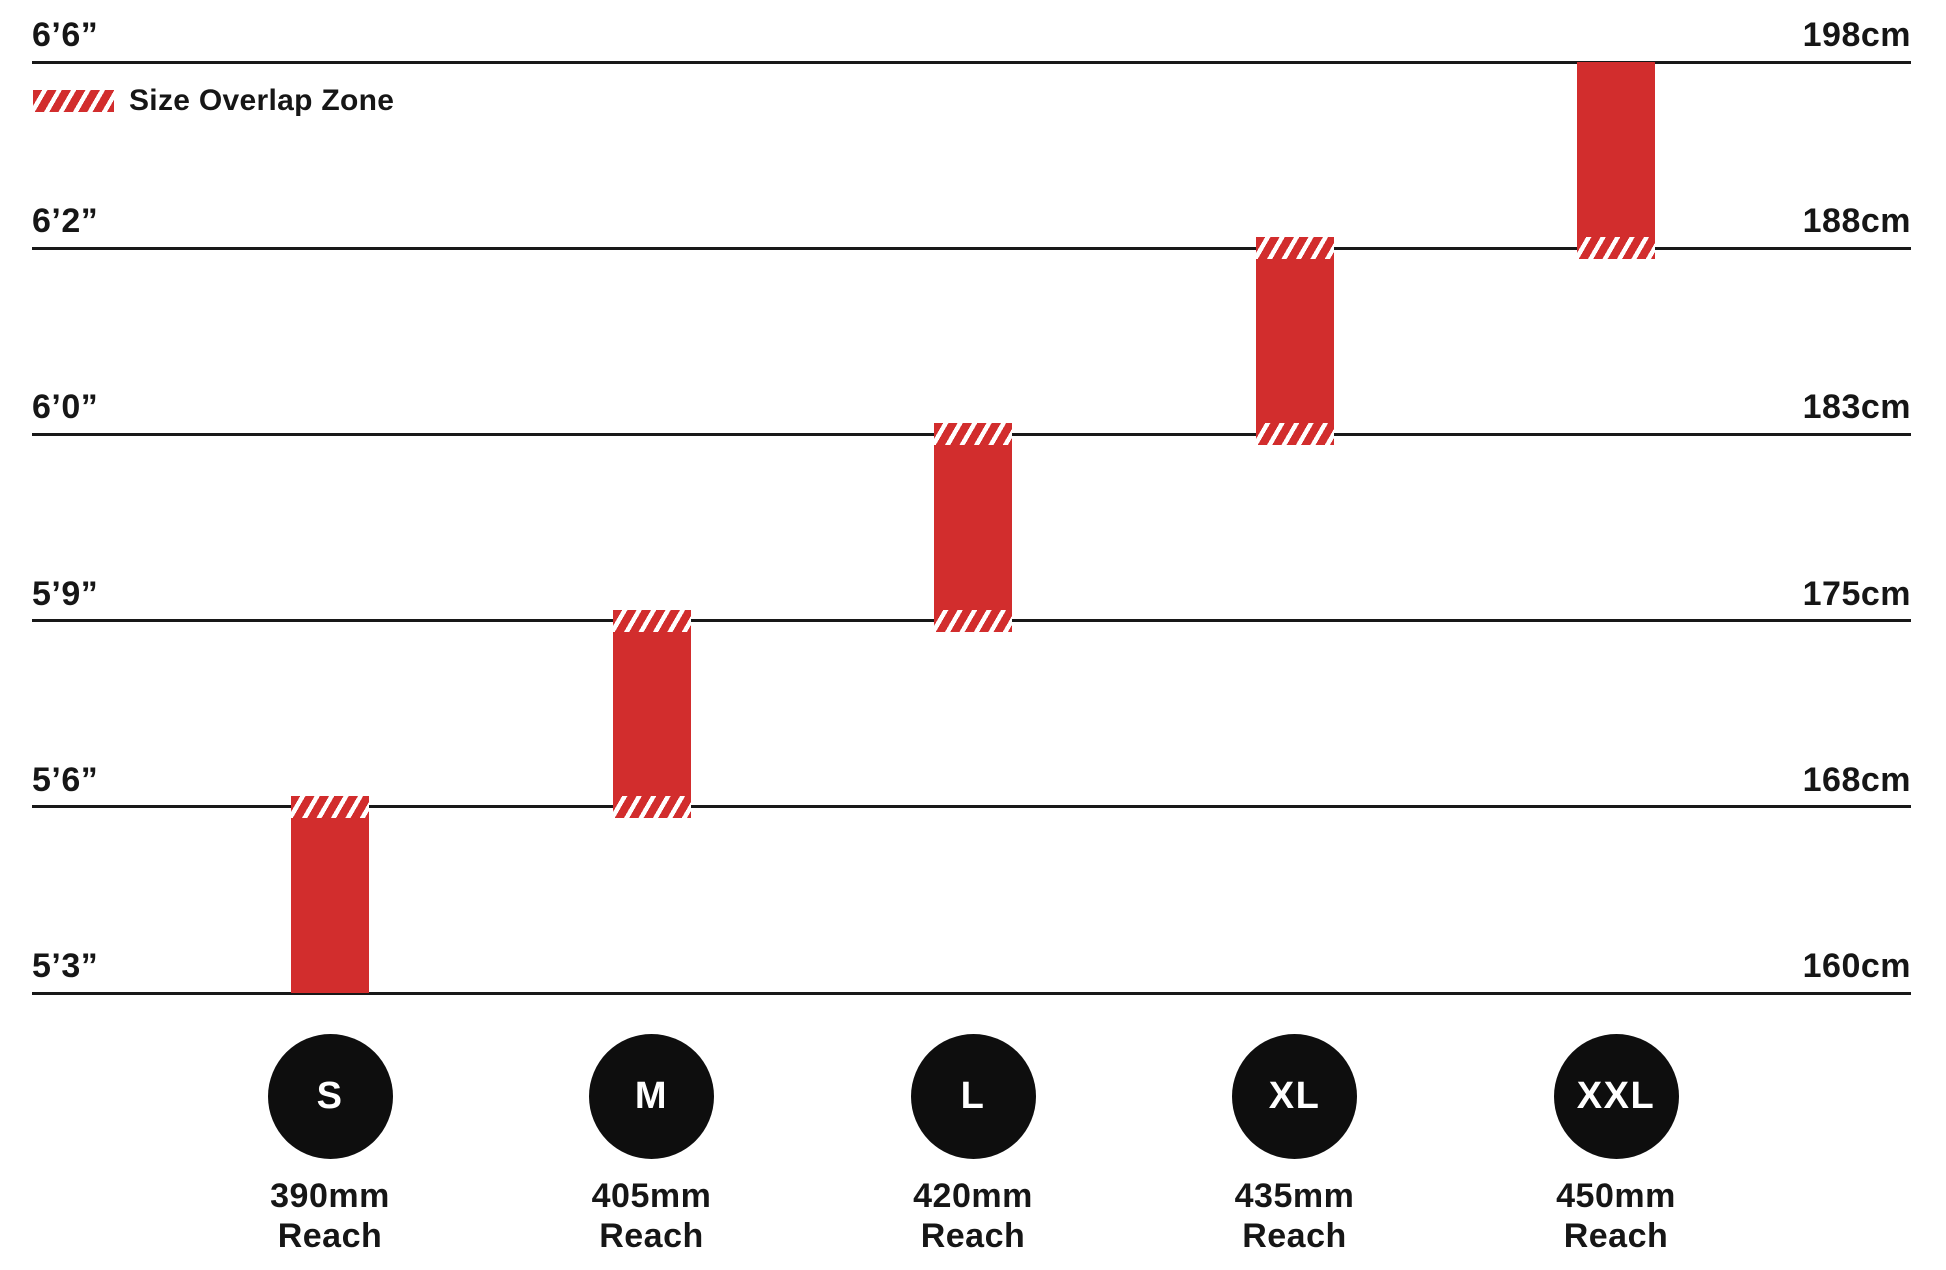 Image resolution: width=1946 pixels, height=1270 pixels. I want to click on size-badge-label: XL, so click(1294, 1095).